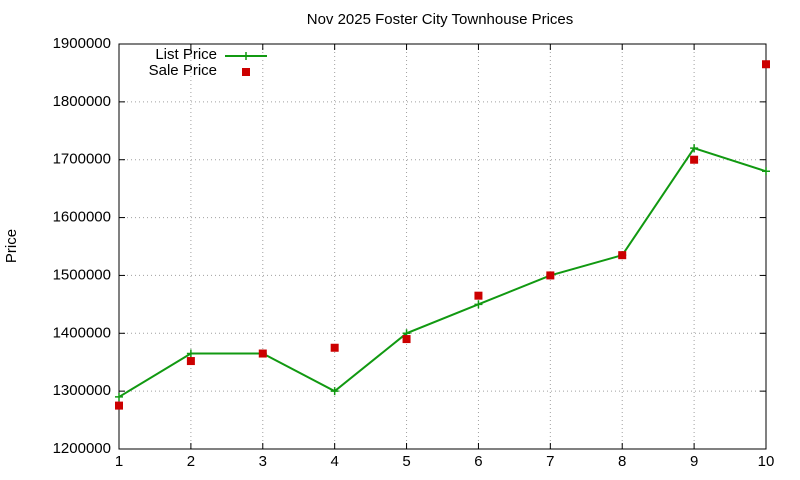 Image resolution: width=800 pixels, height=480 pixels. I want to click on x-tick-label: 8, so click(622, 461).